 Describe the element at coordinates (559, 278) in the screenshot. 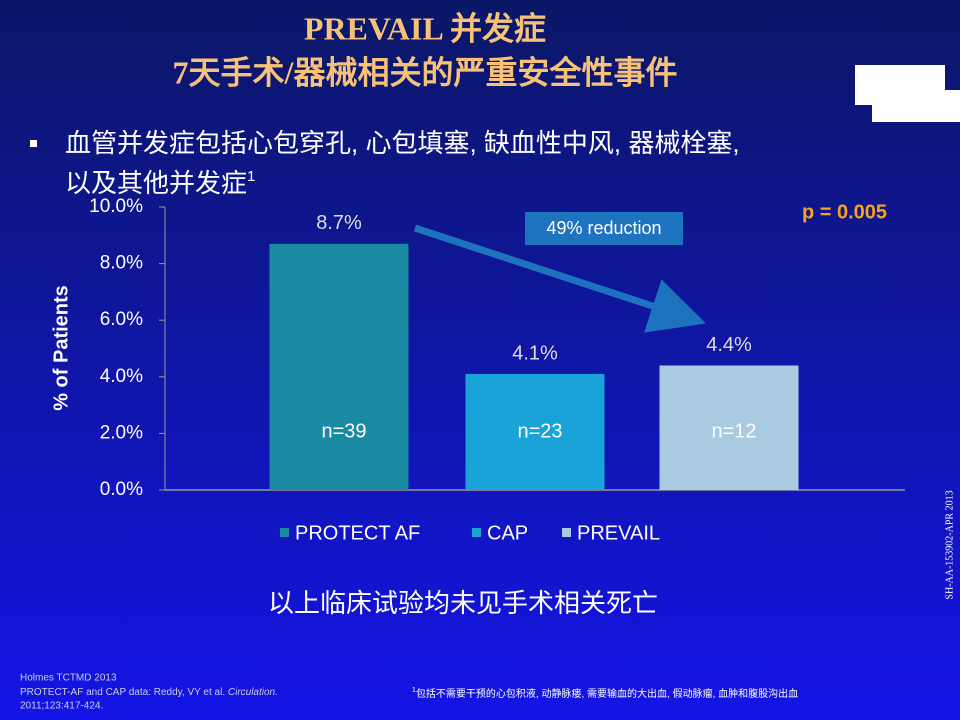

I see `arrow` at that location.